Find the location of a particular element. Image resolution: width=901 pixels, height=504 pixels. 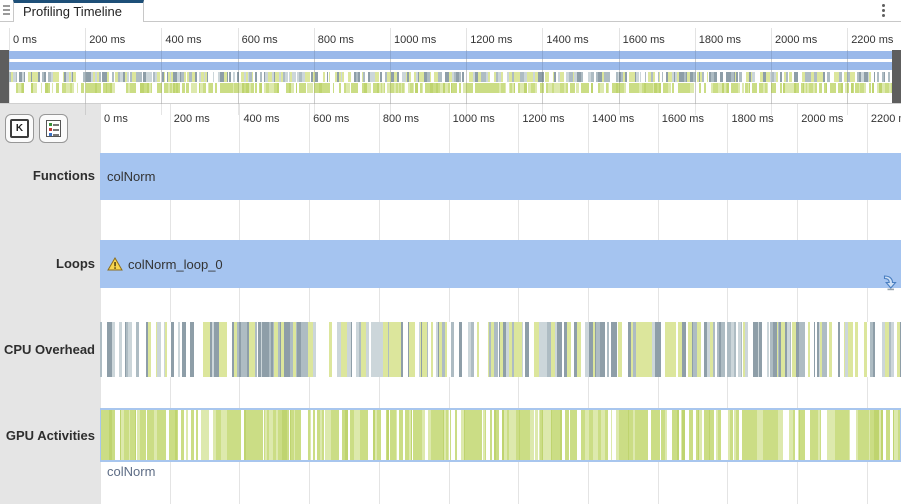

overview-gpu-activities-row is located at coordinates (451, 88).